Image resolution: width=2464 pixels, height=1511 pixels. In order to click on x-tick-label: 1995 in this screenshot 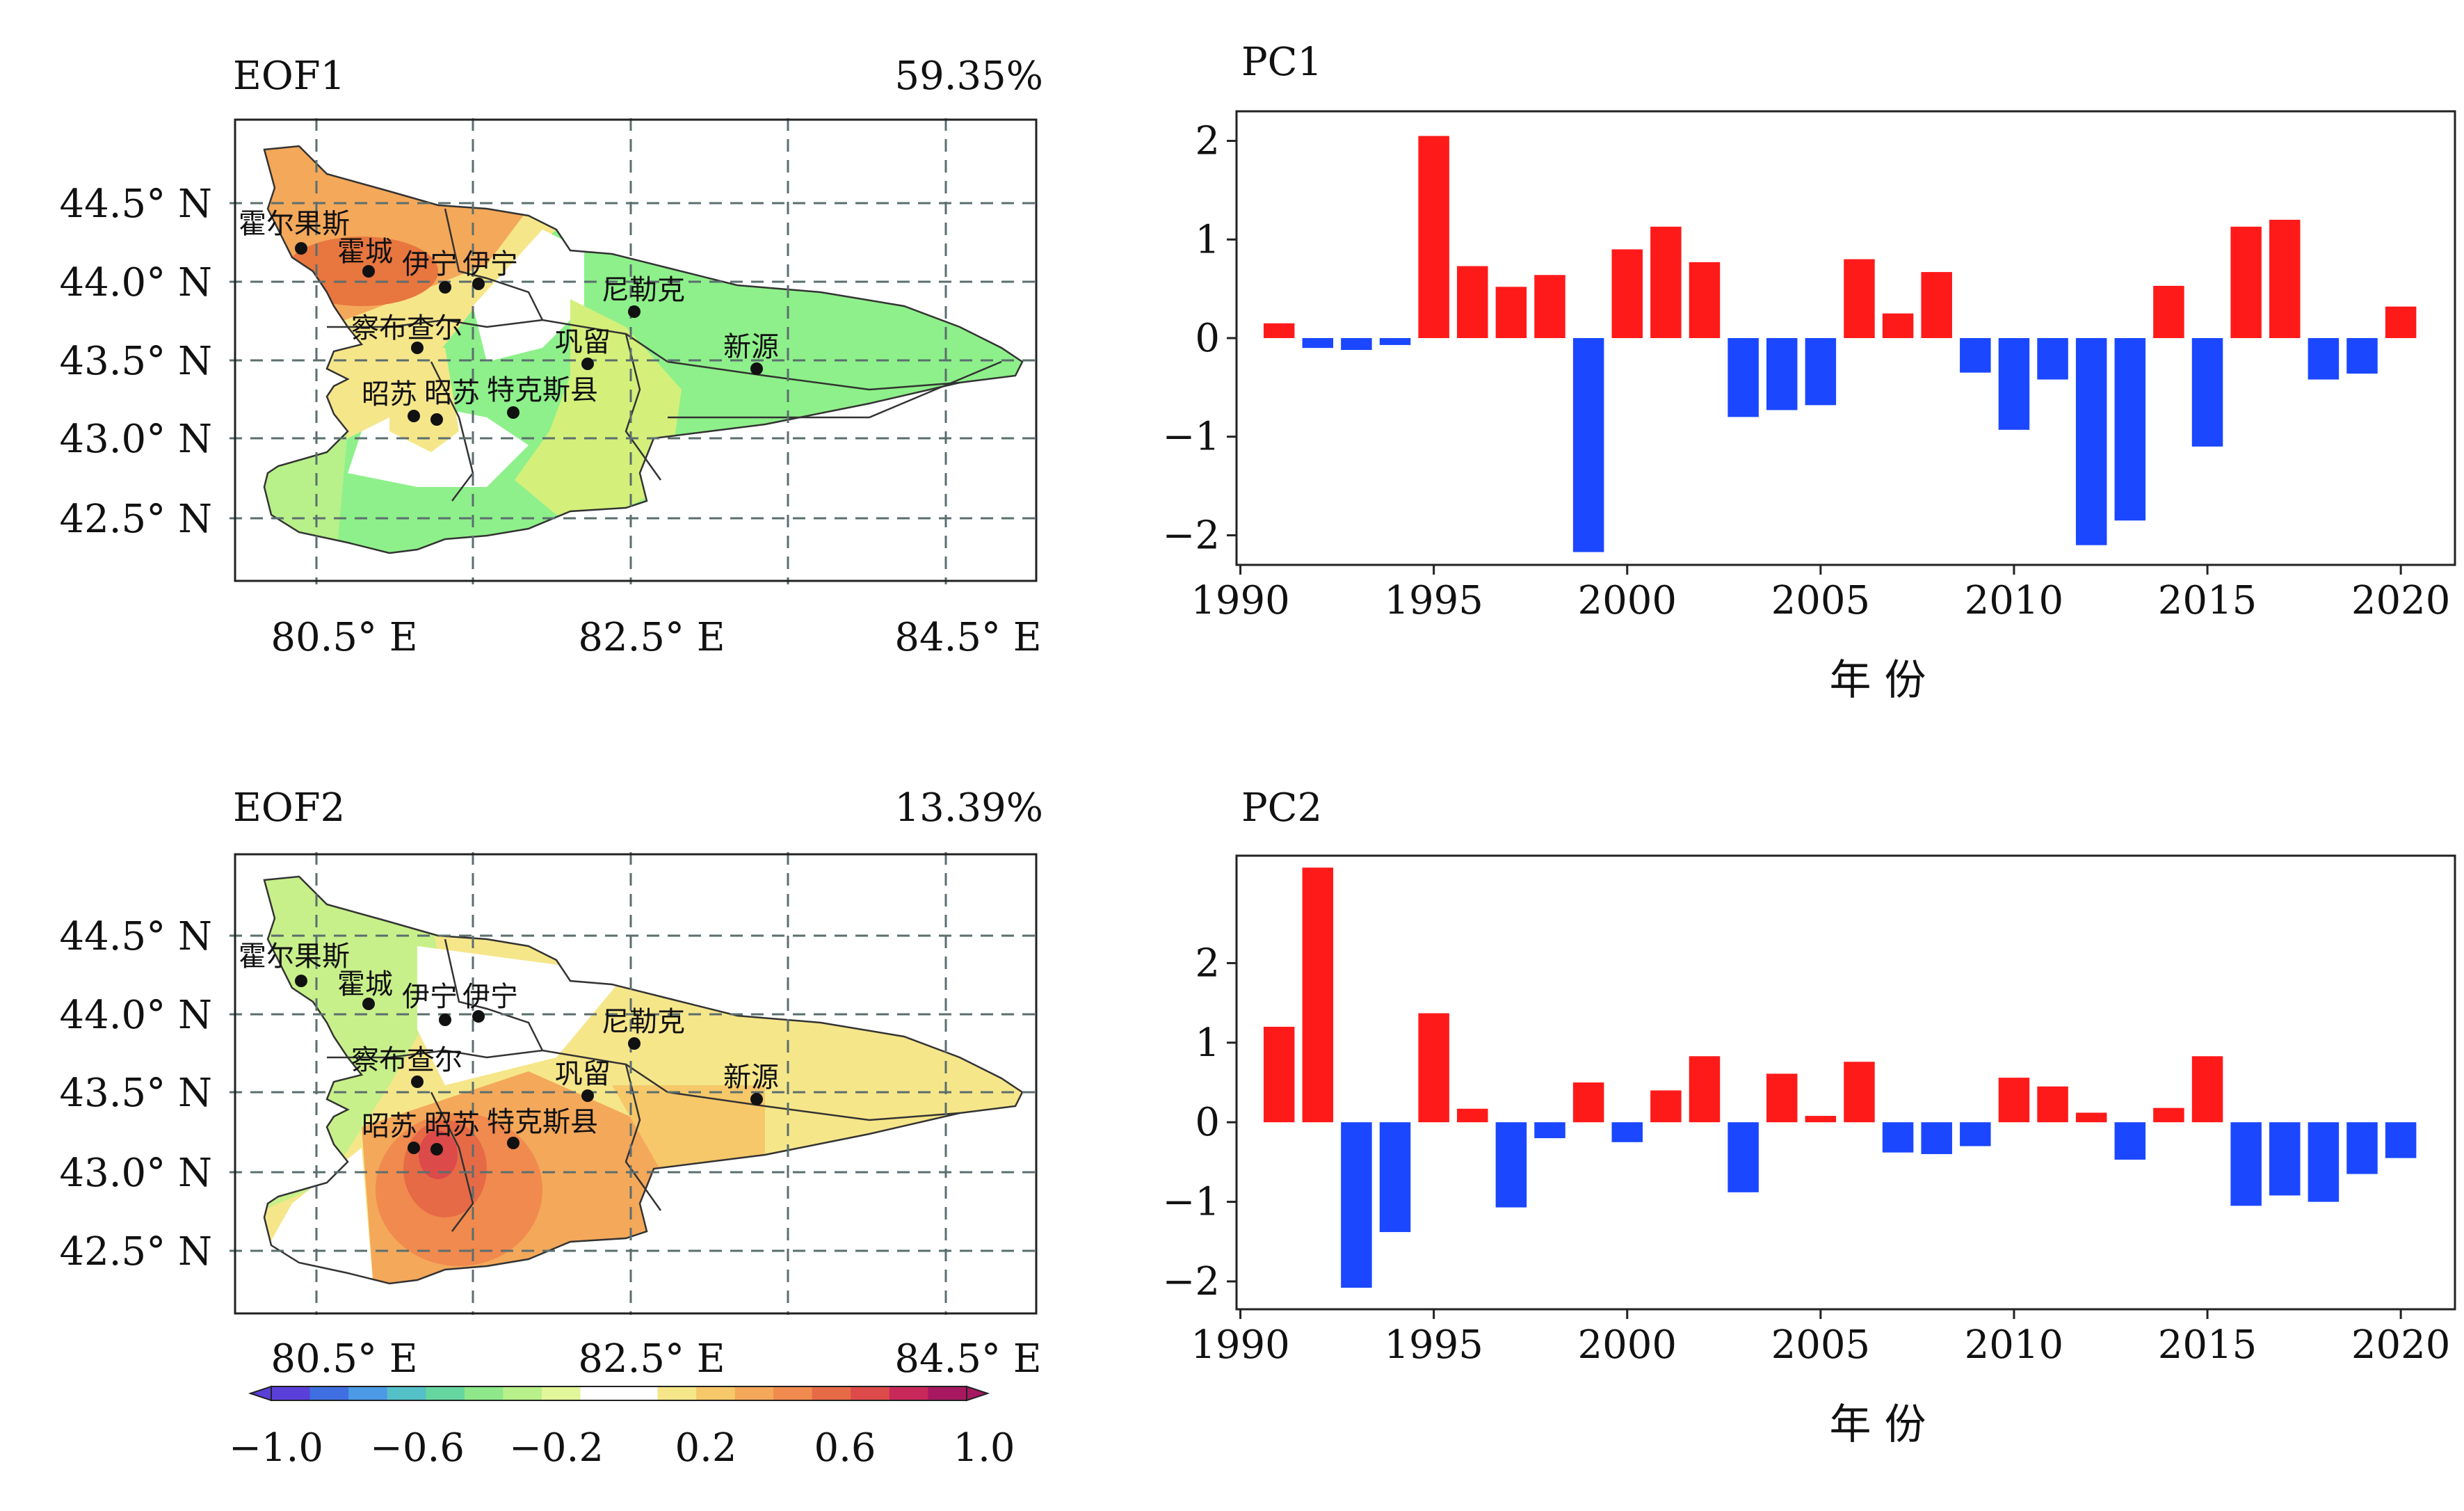, I will do `click(1433, 1345)`.